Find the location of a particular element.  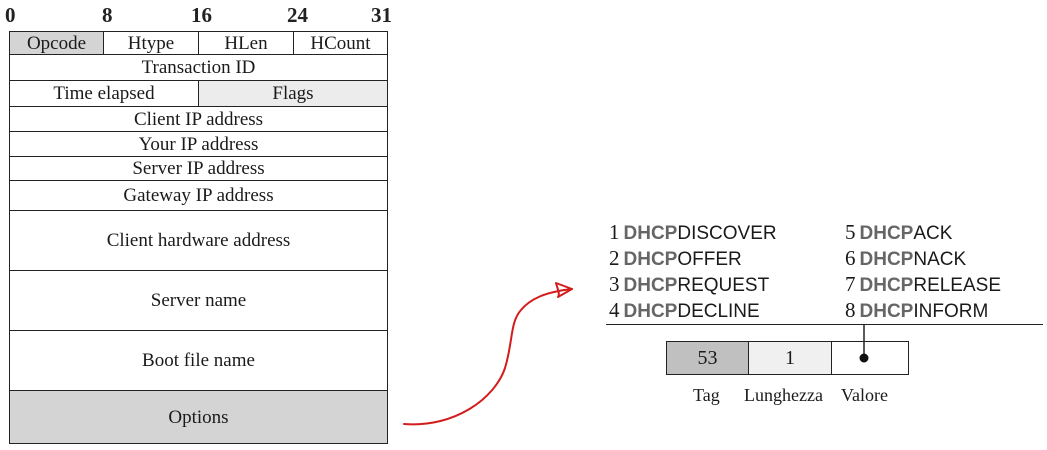

your-ip-label: Your IP address is located at coordinates (198, 144).